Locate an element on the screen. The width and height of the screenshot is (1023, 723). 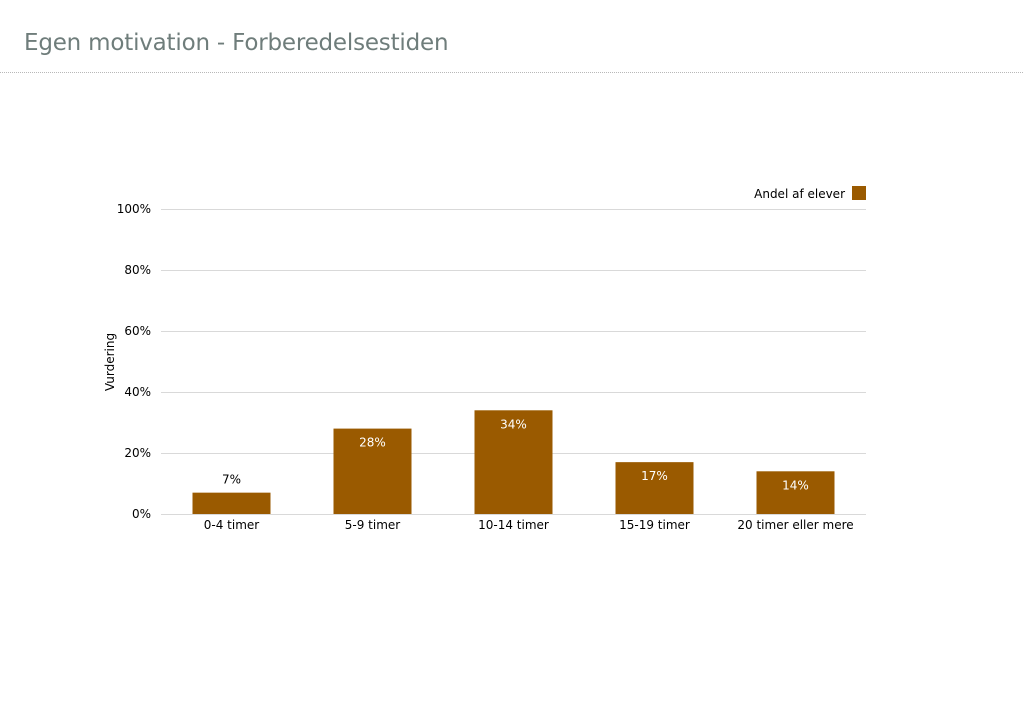
bar-value-label: 34% is located at coordinates (513, 424).